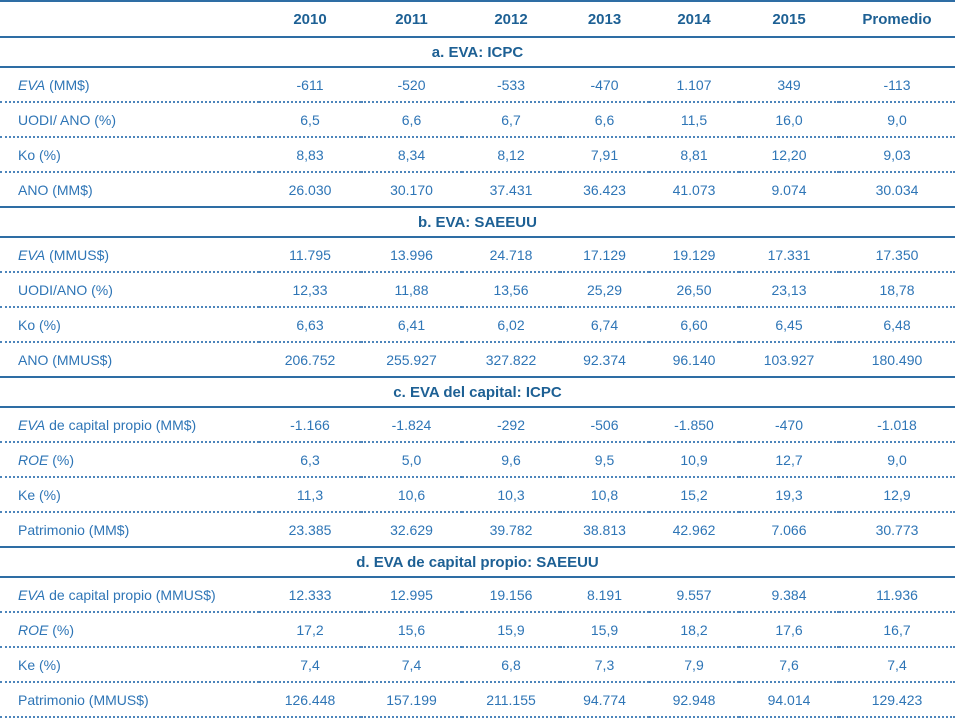 The width and height of the screenshot is (955, 724). I want to click on year-header-2010: 2010, so click(310, 19).